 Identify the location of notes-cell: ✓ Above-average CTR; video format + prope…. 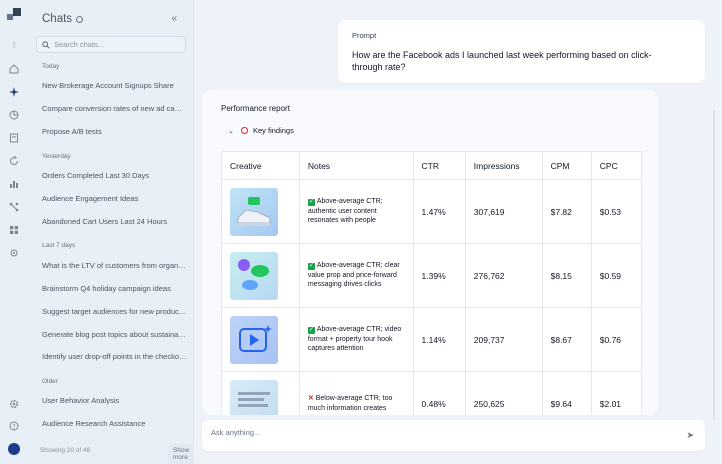
(356, 339).